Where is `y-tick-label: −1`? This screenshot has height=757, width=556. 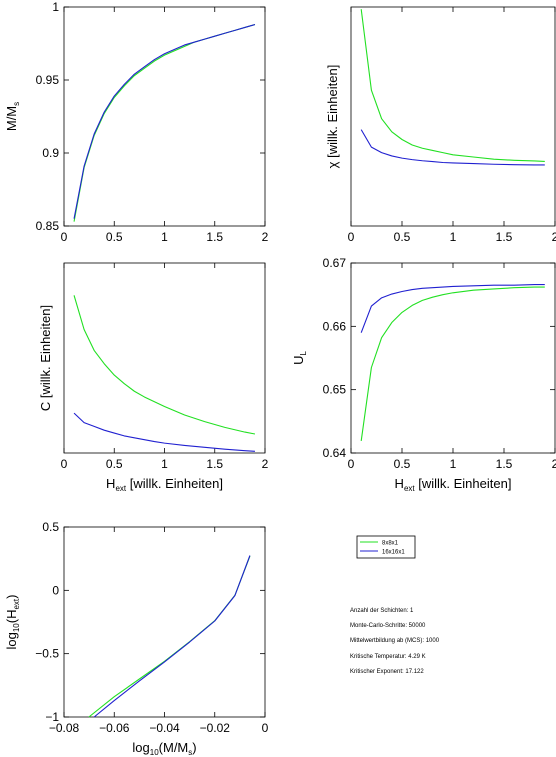 y-tick-label: −1 is located at coordinates (52, 717).